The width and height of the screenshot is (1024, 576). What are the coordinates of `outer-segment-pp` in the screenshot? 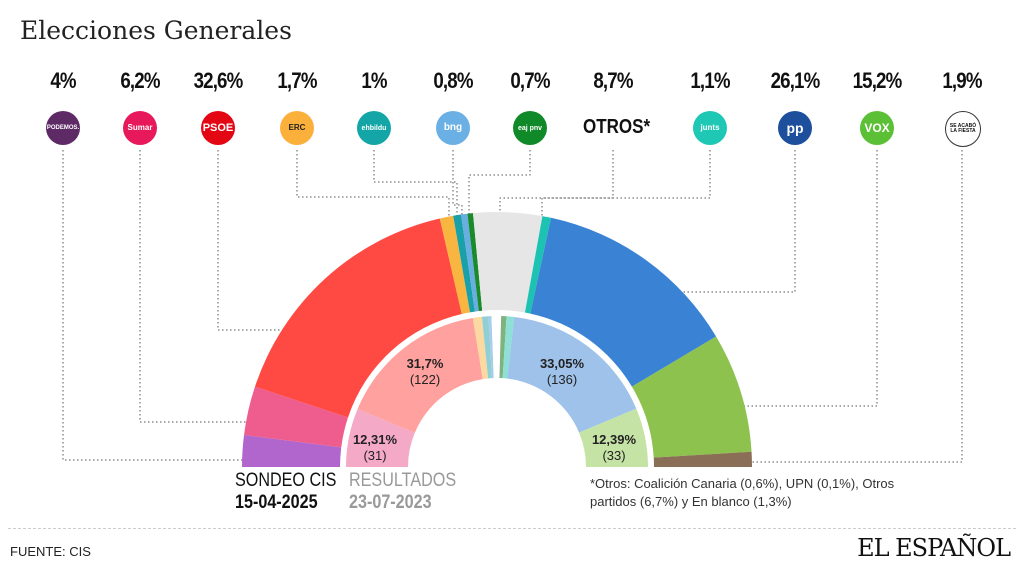 It's located at (623, 302).